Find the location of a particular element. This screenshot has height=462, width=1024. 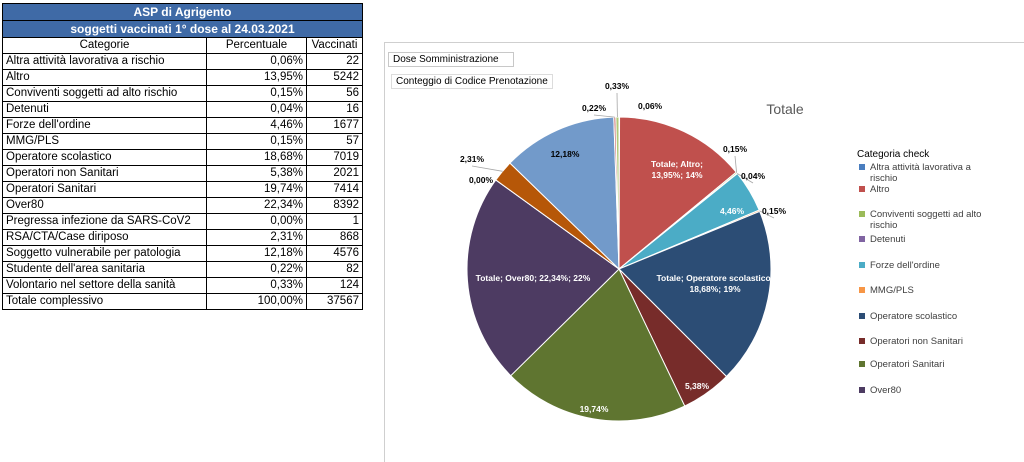

data-label: 0,06% is located at coordinates (650, 106).